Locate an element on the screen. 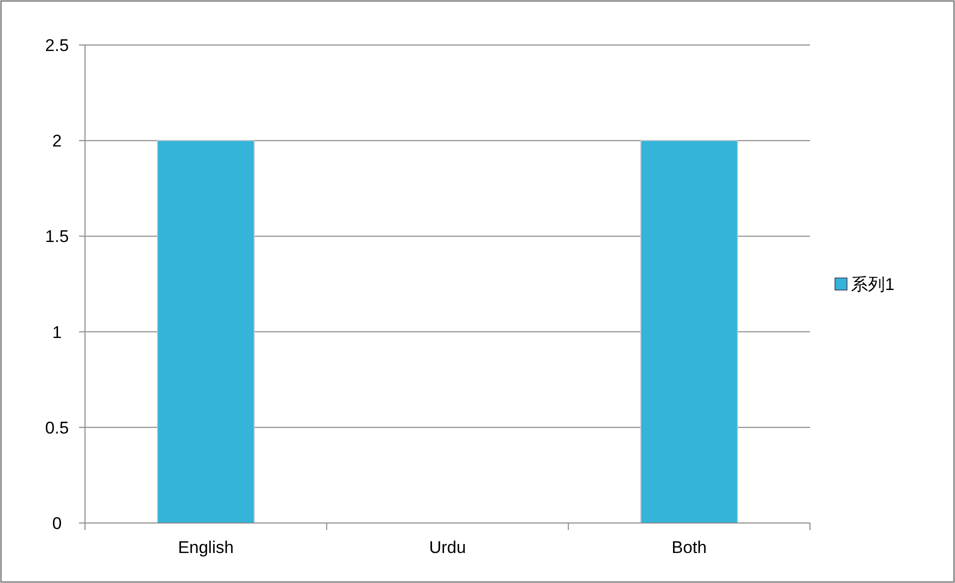 The height and width of the screenshot is (583, 955). x-tick-label: Both is located at coordinates (689, 547).